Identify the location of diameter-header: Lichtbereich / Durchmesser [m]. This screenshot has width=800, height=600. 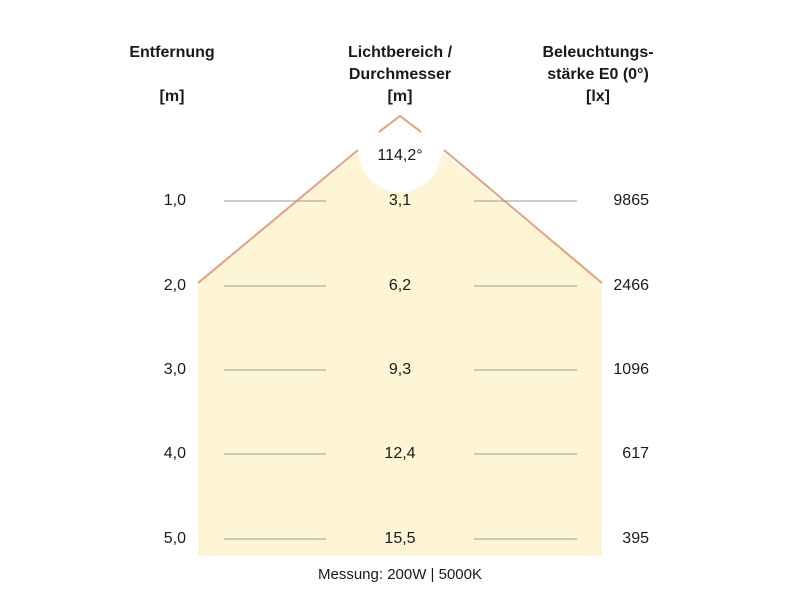
(400, 75).